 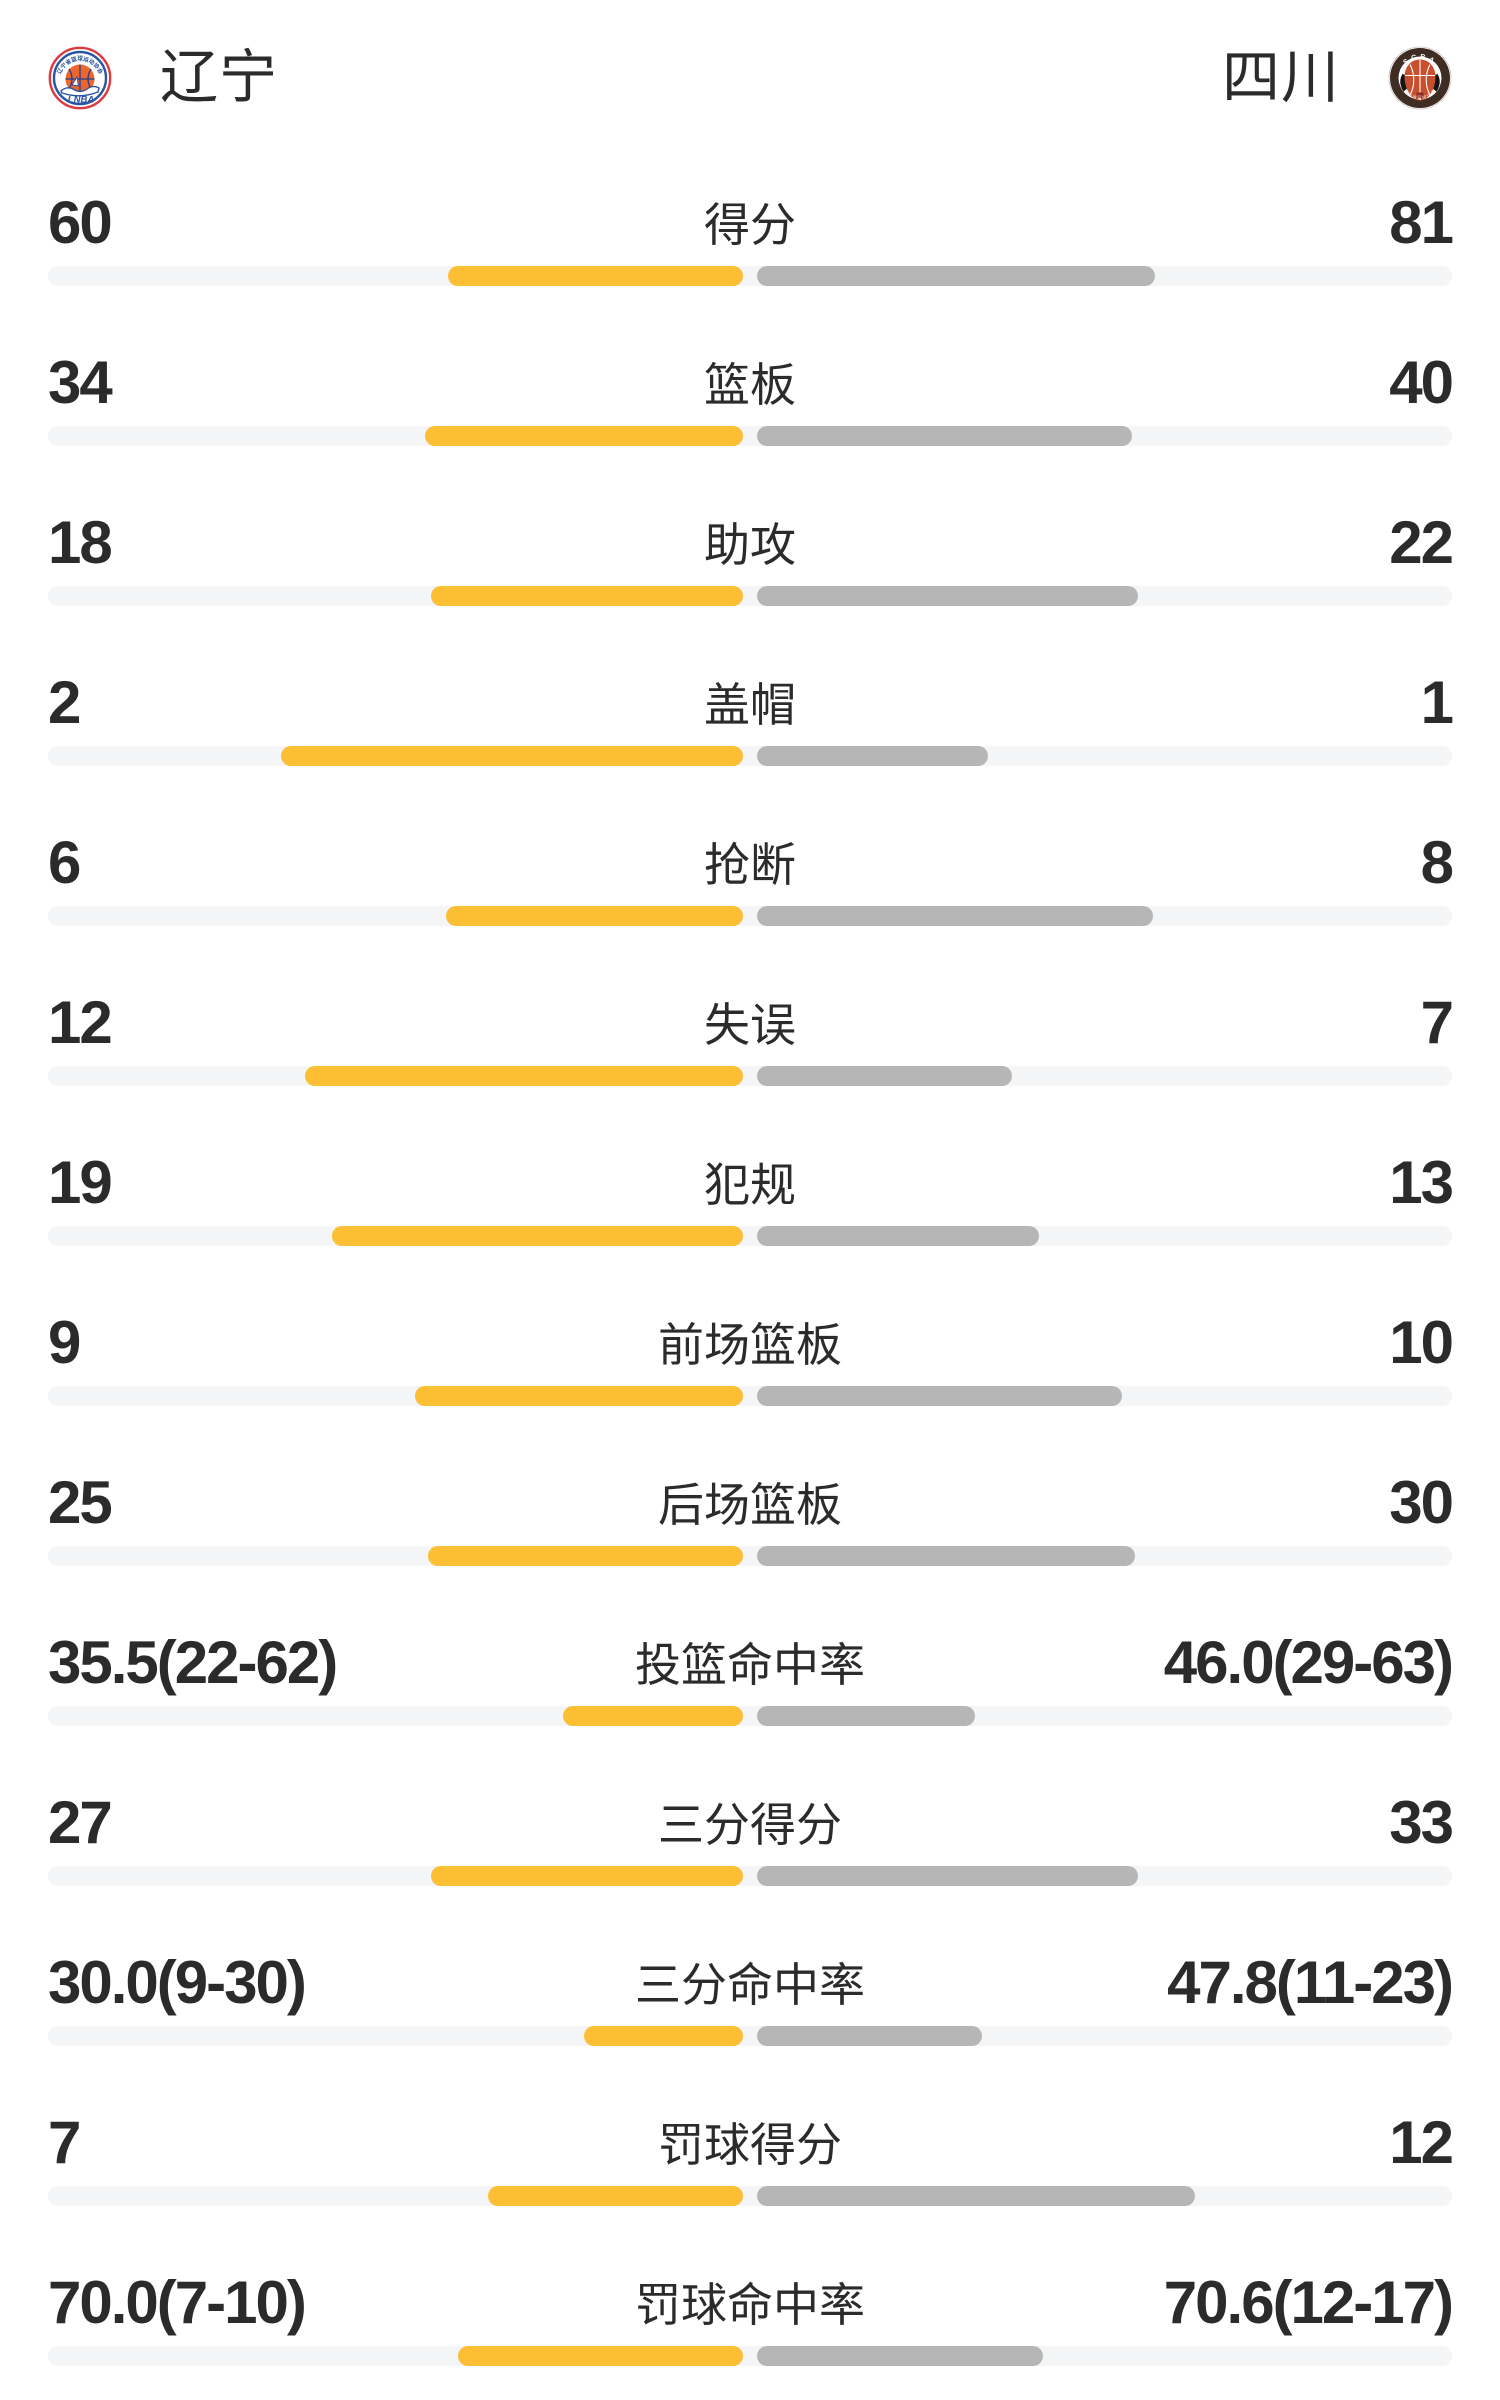 I want to click on stat-values-line: 18 助攻 22, so click(x=751, y=542).